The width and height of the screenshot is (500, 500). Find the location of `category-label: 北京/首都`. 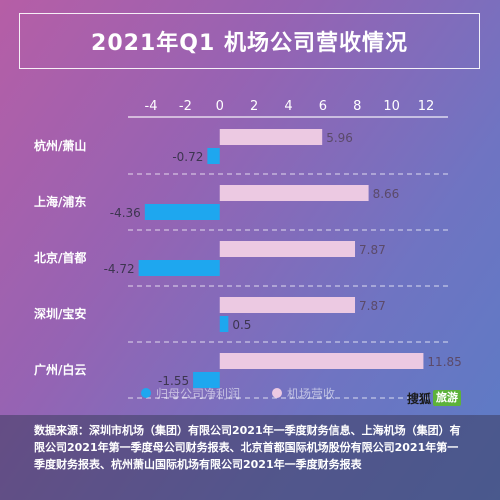

category-label: 北京/首都 is located at coordinates (60, 257).